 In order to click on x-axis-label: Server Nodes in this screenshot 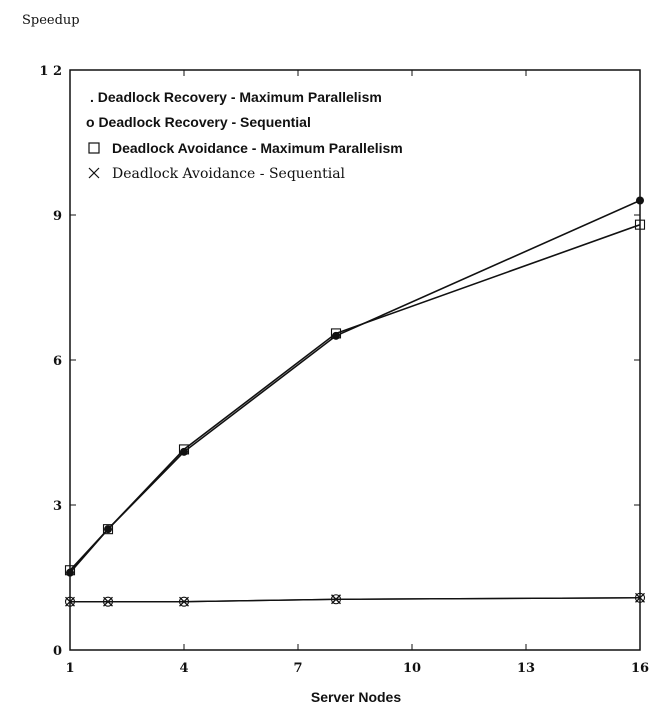, I will do `click(356, 697)`.